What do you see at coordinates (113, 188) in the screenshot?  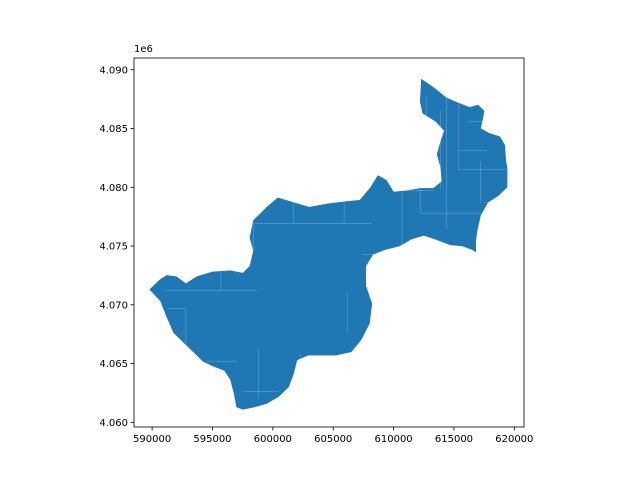 I see `y-tick-label: 4.080` at bounding box center [113, 188].